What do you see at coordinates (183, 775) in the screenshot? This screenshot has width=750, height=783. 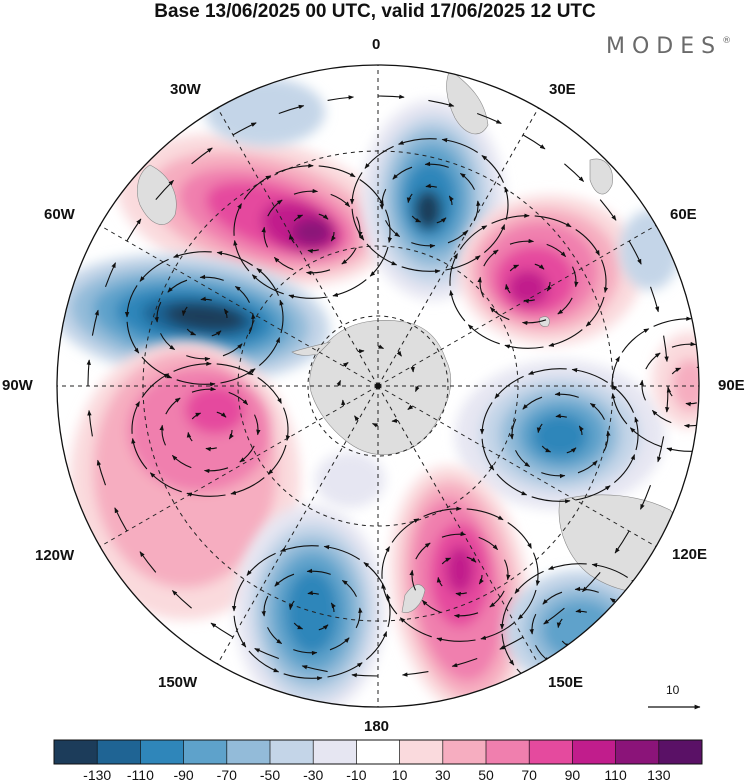 I see `colorbar-tick-label: -90` at bounding box center [183, 775].